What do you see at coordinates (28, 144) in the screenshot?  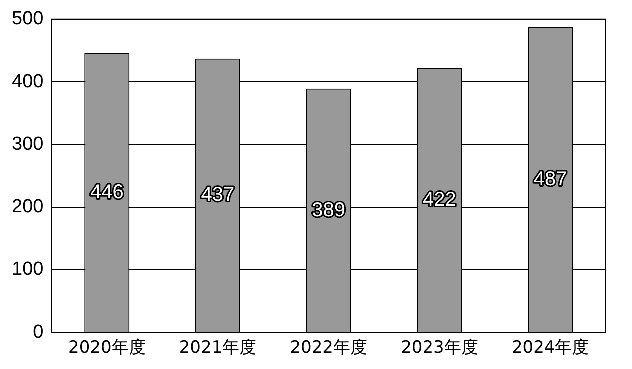 I see `y-tick-label: 300` at bounding box center [28, 144].